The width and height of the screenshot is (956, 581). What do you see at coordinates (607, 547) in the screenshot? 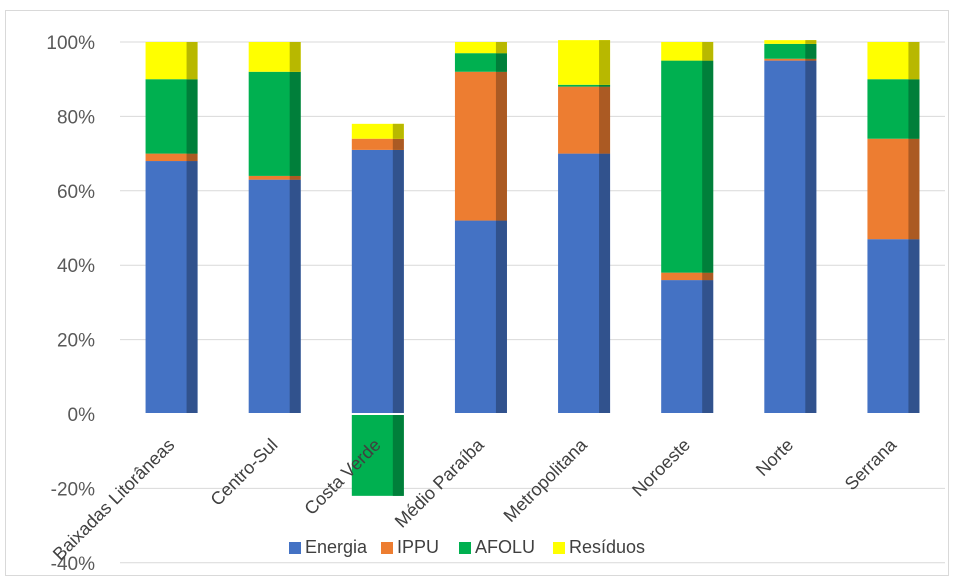
I see `legend-label: Resíduos` at bounding box center [607, 547].